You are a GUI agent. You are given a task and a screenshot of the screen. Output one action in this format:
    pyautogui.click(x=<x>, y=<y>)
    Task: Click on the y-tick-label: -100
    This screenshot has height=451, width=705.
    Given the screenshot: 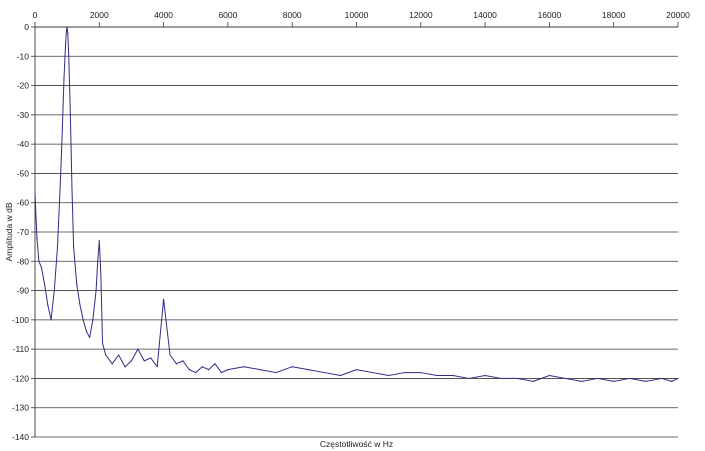 What is the action you would take?
    pyautogui.click(x=20, y=320)
    